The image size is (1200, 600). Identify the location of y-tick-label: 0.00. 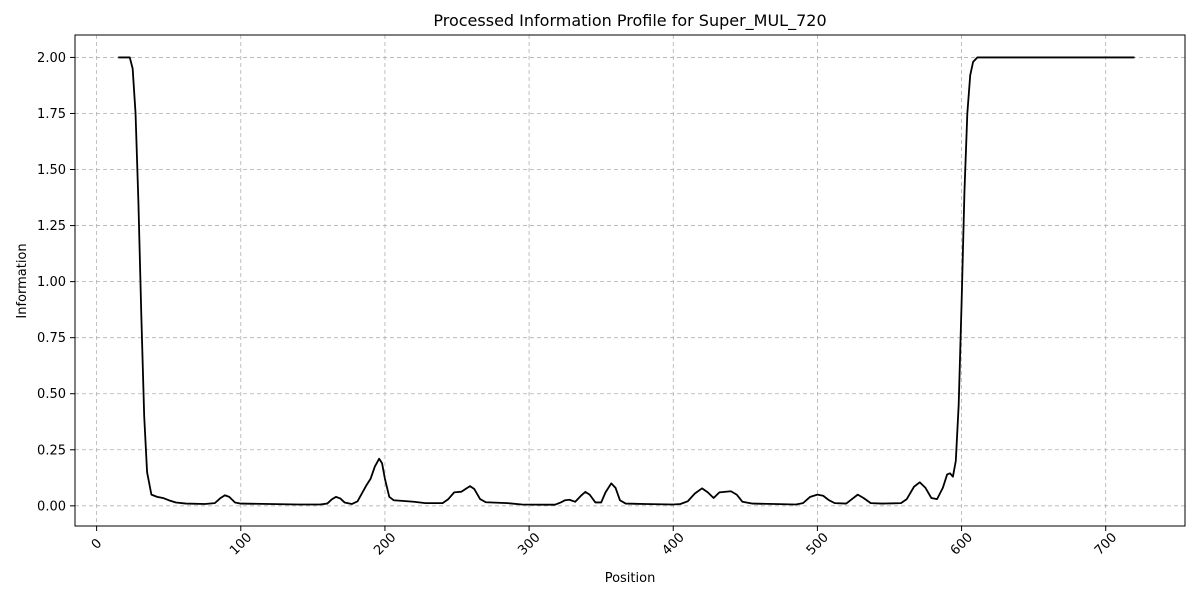
(51, 506).